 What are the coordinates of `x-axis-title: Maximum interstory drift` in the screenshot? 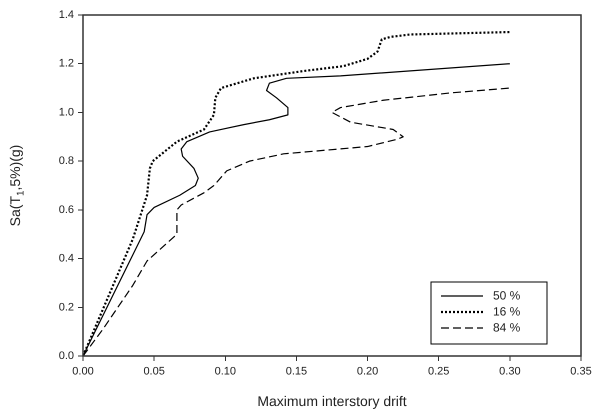 It's located at (332, 400).